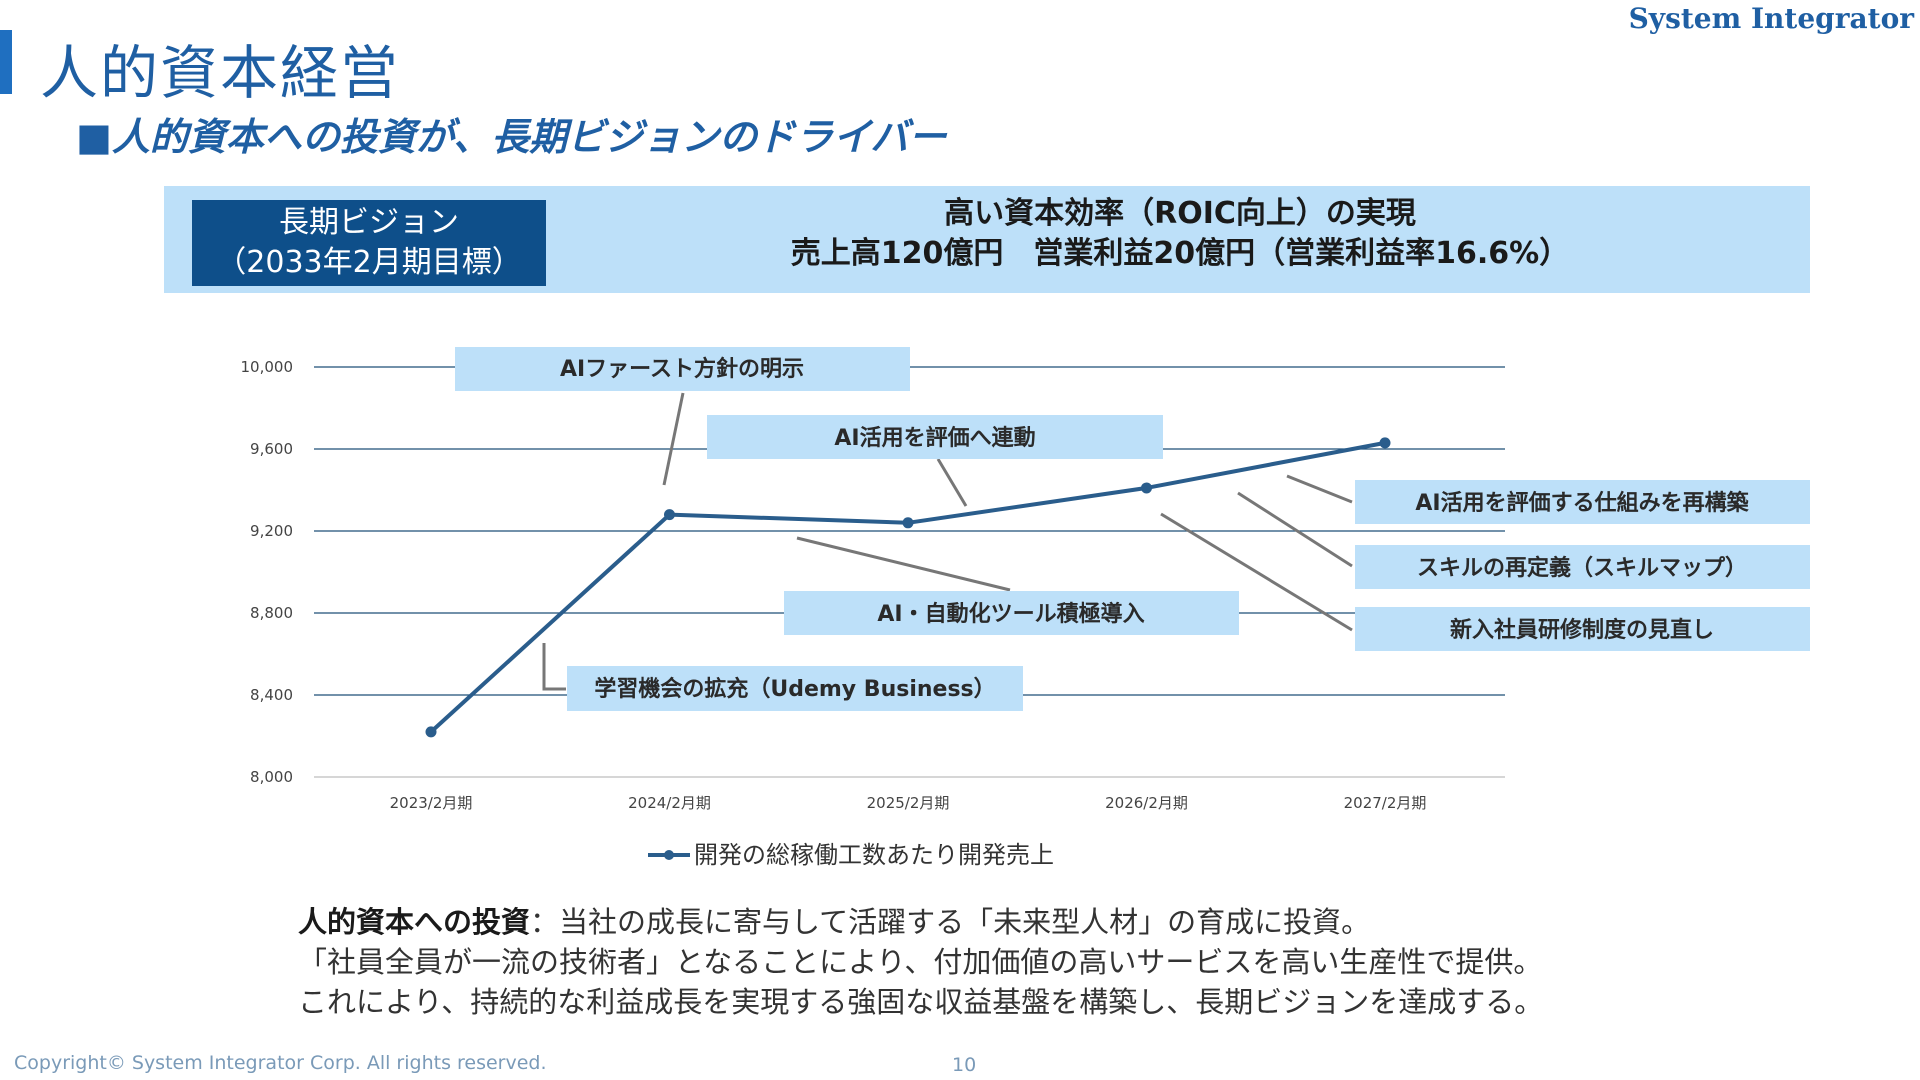  What do you see at coordinates (964, 1065) in the screenshot?
I see `page-number: 10` at bounding box center [964, 1065].